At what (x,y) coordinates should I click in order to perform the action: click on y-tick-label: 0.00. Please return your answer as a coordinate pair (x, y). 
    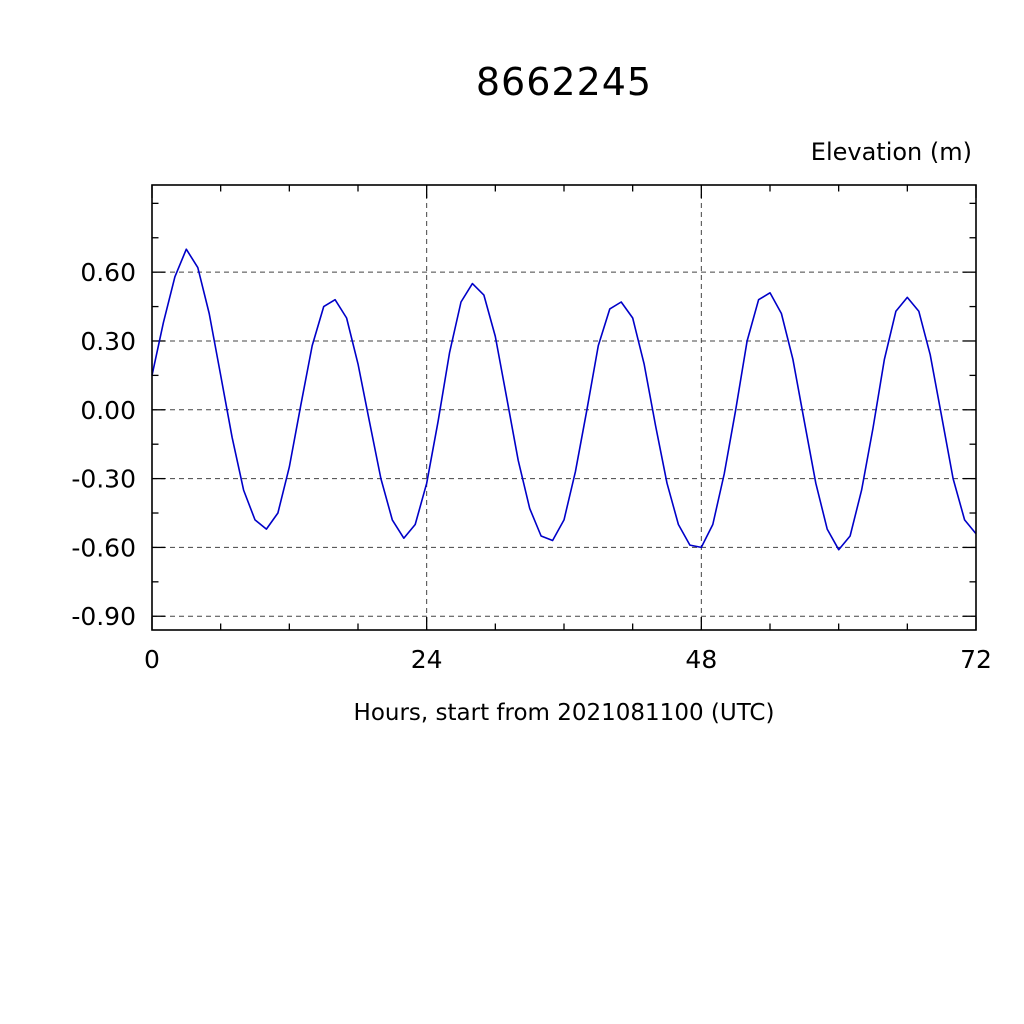
    Looking at the image, I should click on (108, 410).